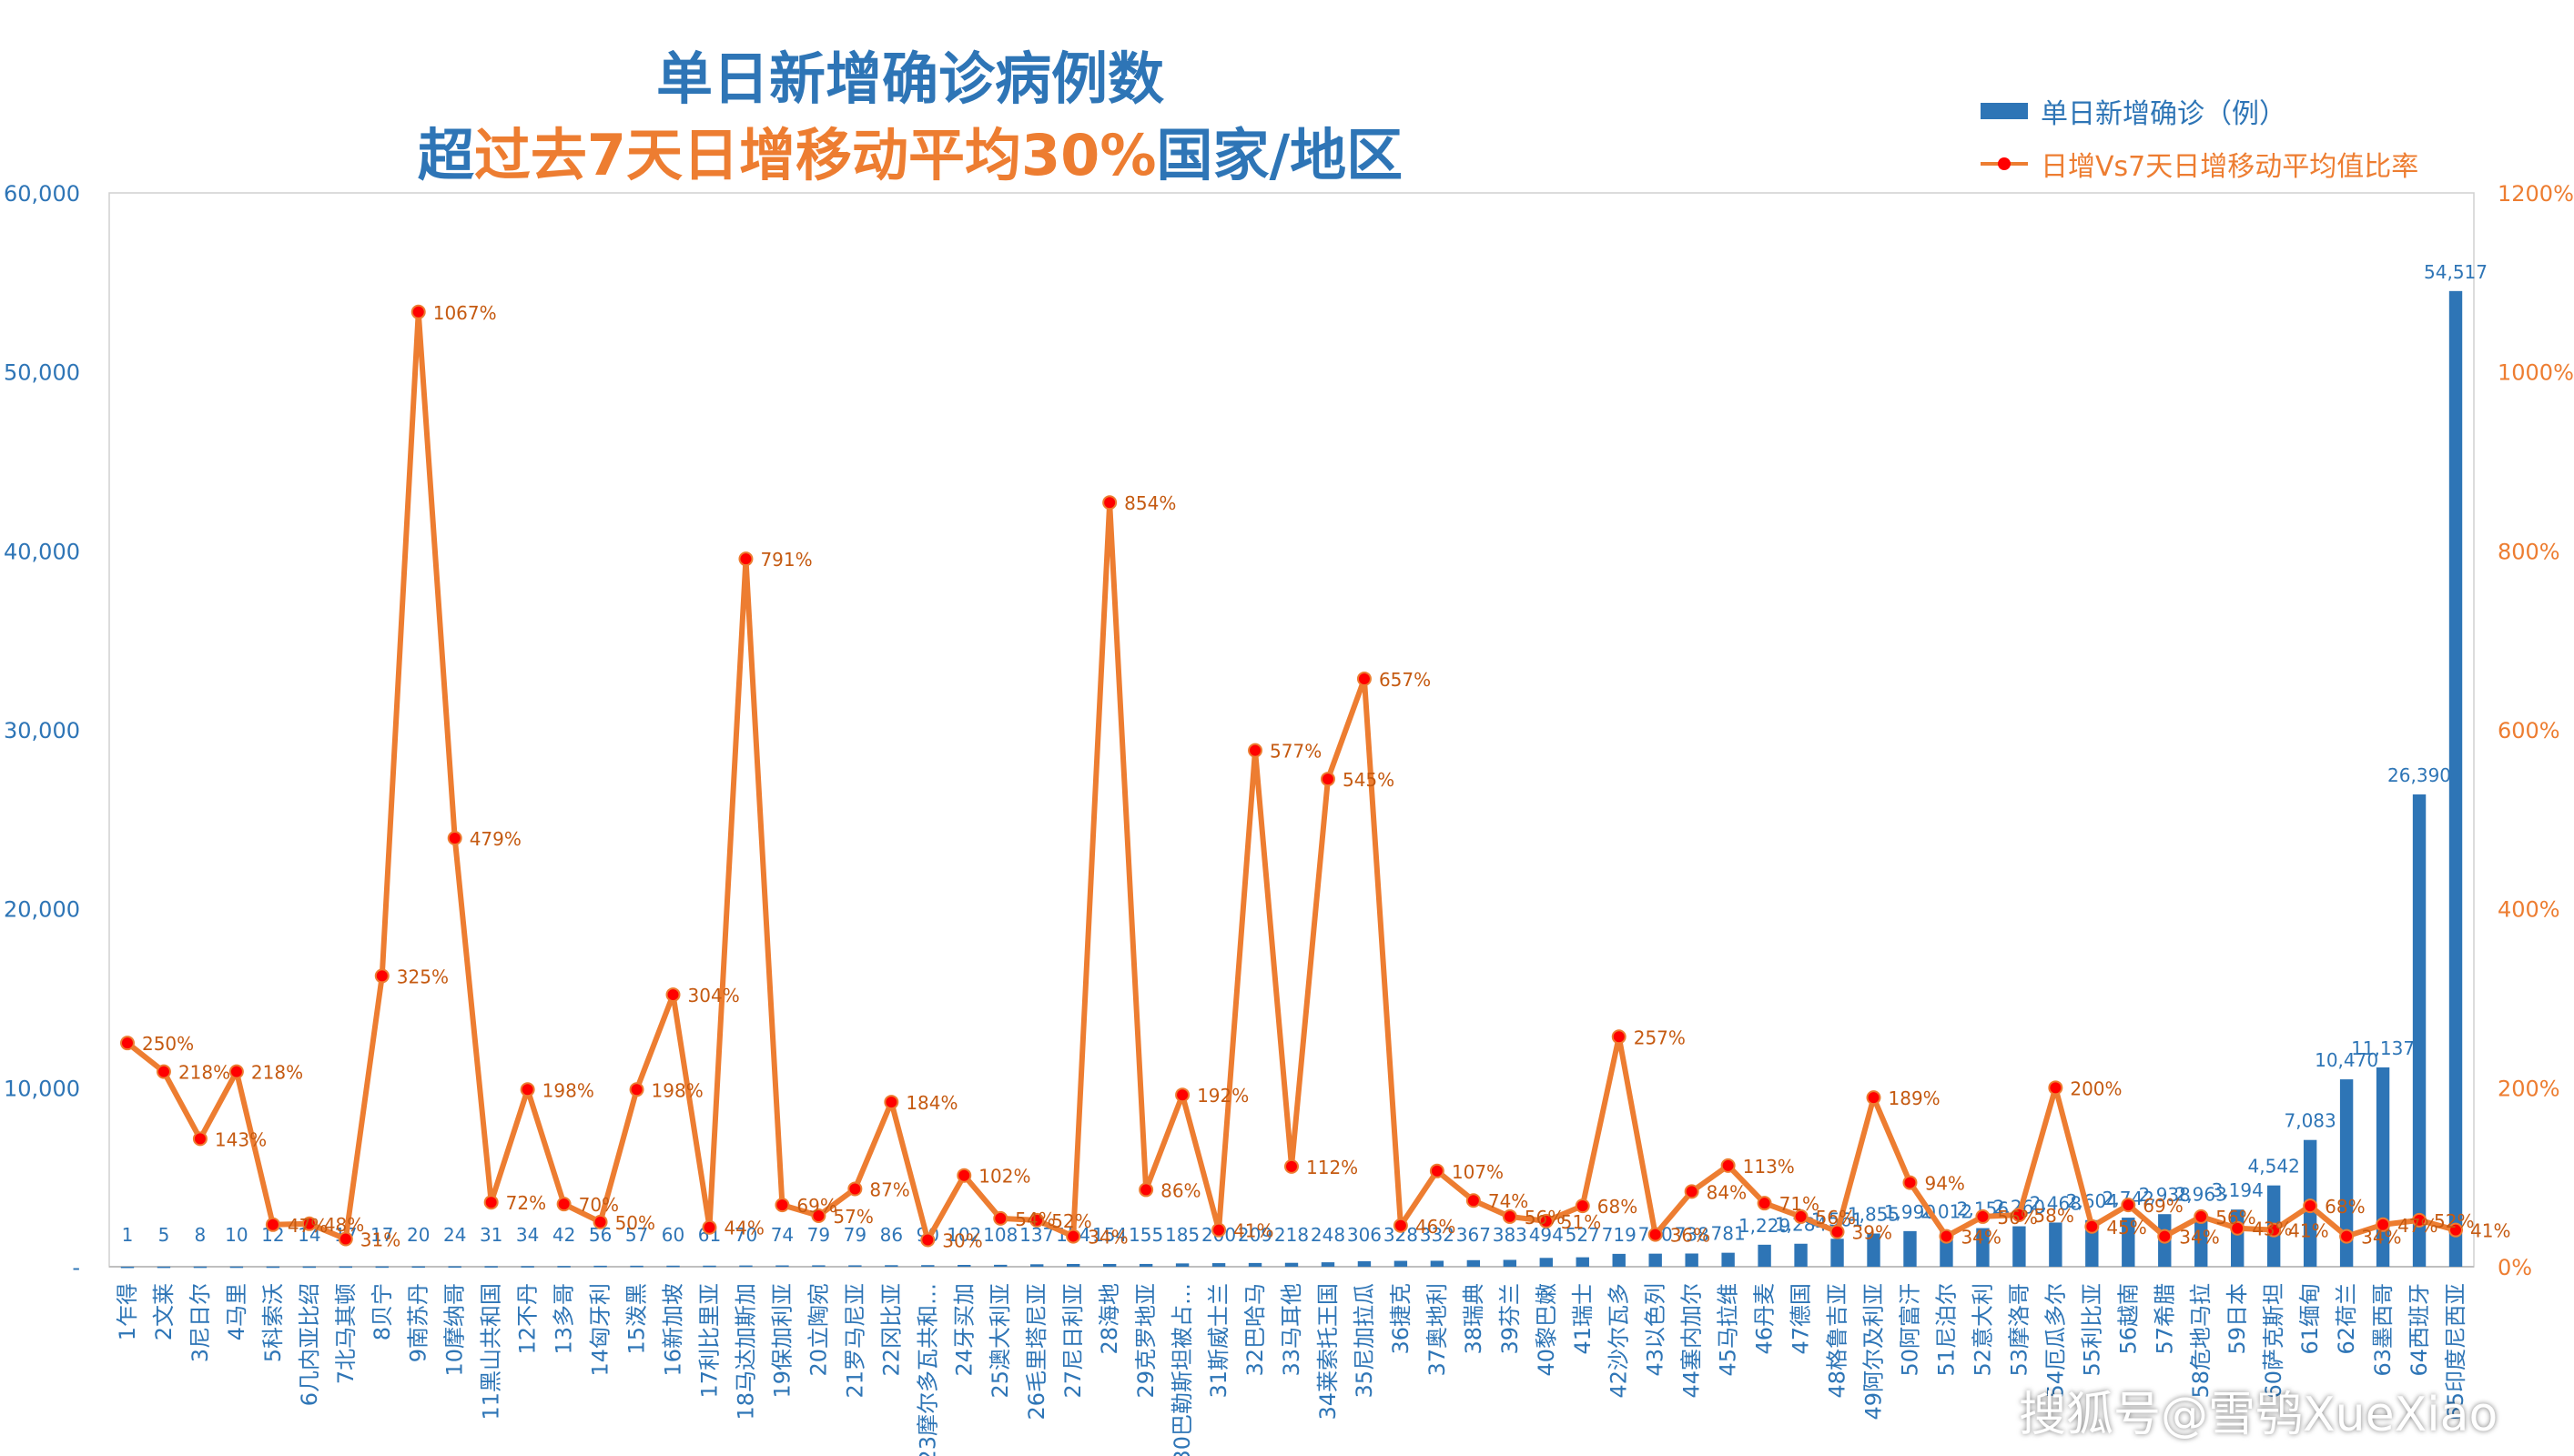 This screenshot has height=1456, width=2574. I want to click on line-value-label: 69%, so click(2163, 1206).